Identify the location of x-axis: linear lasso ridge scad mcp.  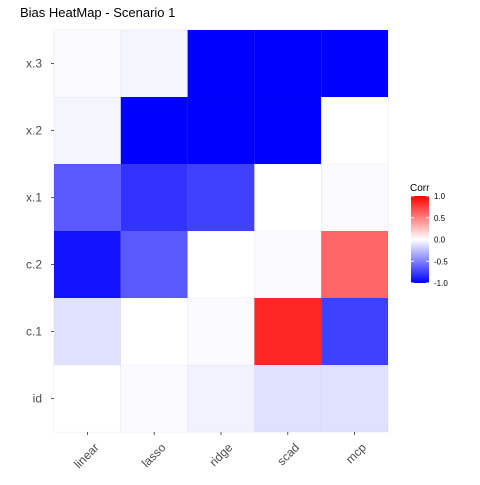
(220, 451).